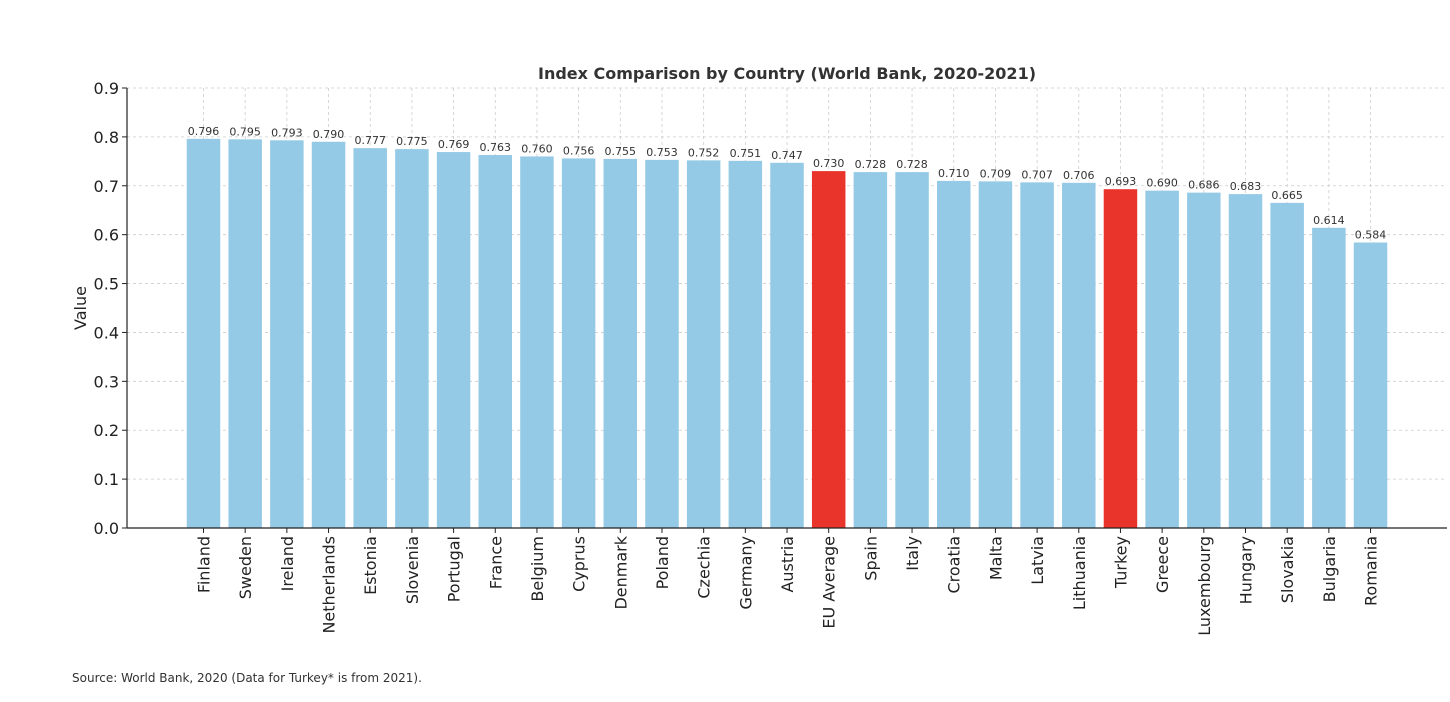  Describe the element at coordinates (1079, 573) in the screenshot. I see `x-tick-label: Lithuania` at that location.